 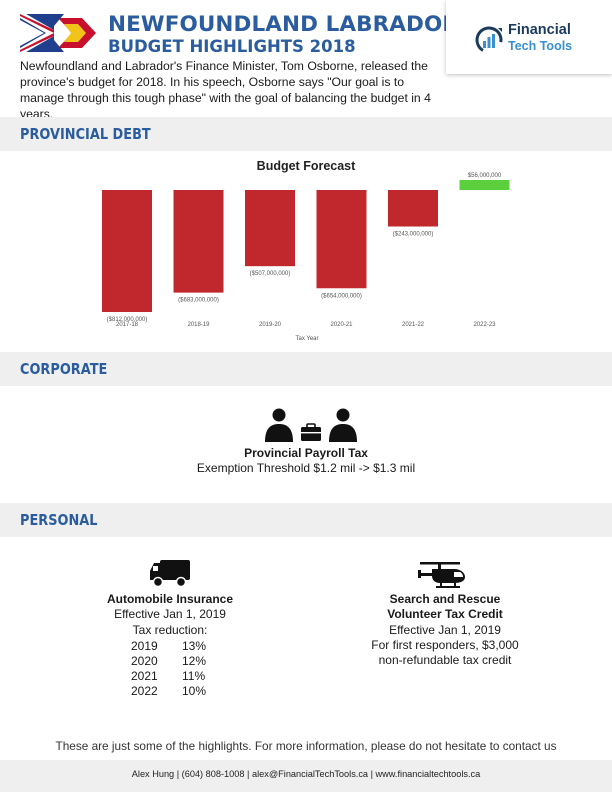 I want to click on logo-text-line1: Financial, so click(x=539, y=30).